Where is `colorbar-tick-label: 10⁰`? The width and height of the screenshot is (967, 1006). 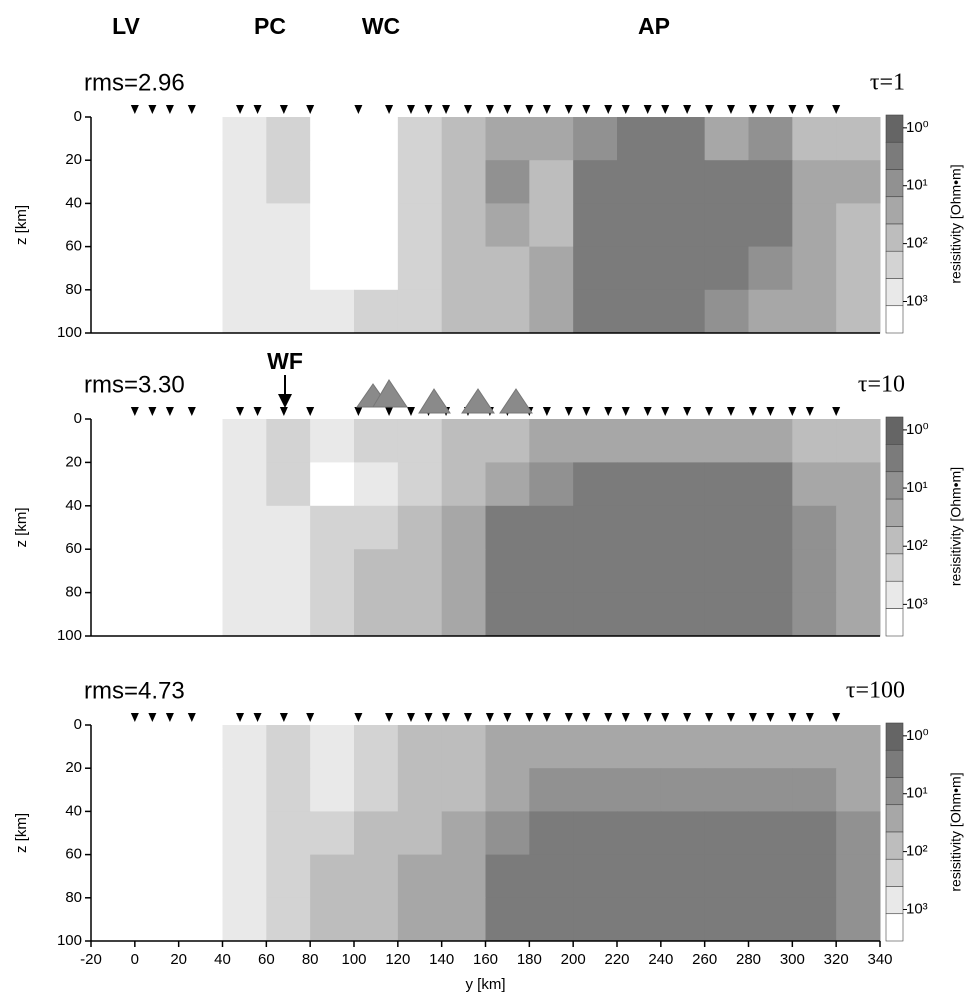
colorbar-tick-label: 10⁰ is located at coordinates (917, 429).